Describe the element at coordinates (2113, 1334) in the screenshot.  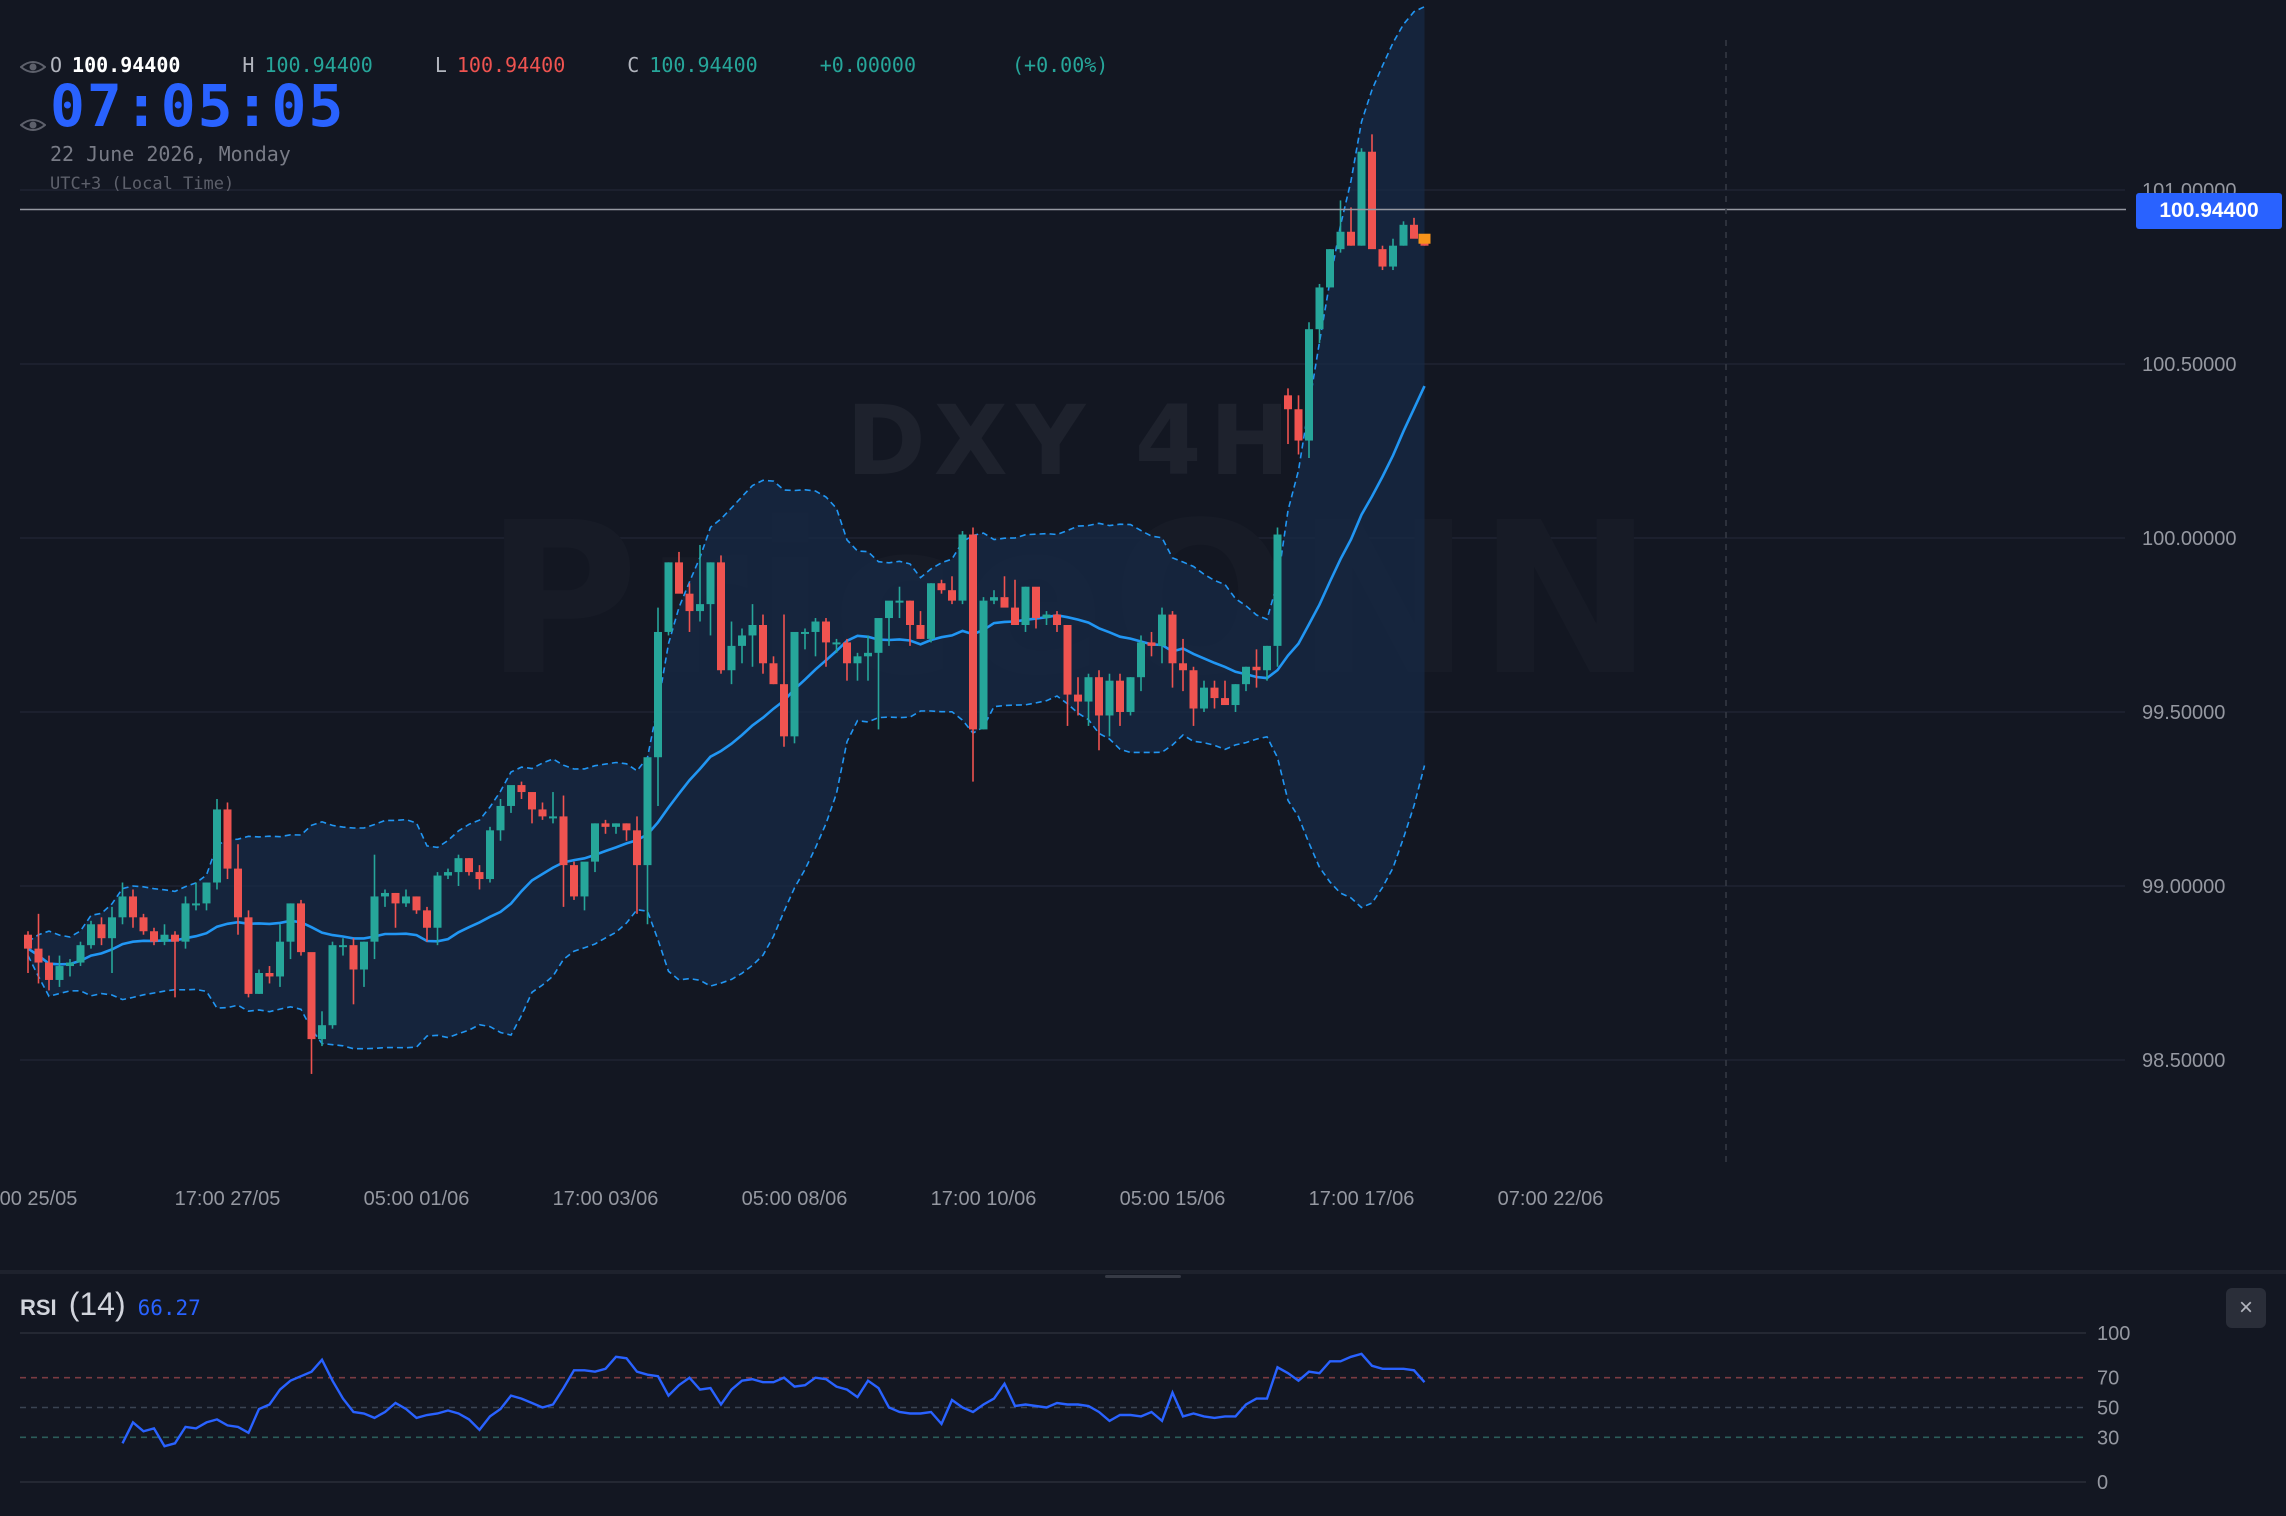
I see `rsi-axis-label: 100` at that location.